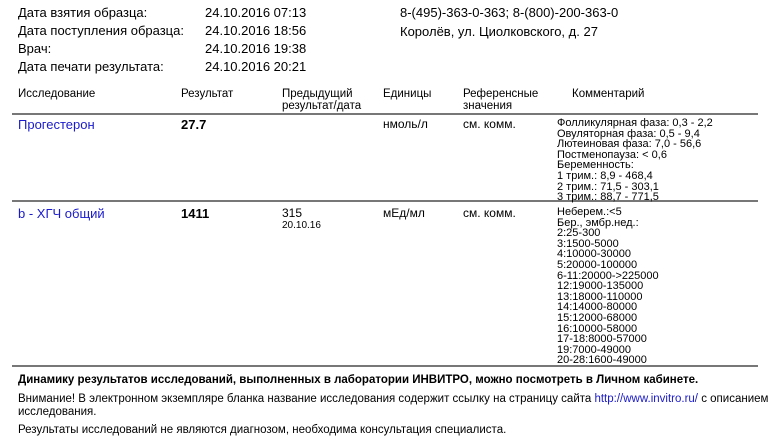  What do you see at coordinates (57, 94) in the screenshot?
I see `header-test: Исследование` at bounding box center [57, 94].